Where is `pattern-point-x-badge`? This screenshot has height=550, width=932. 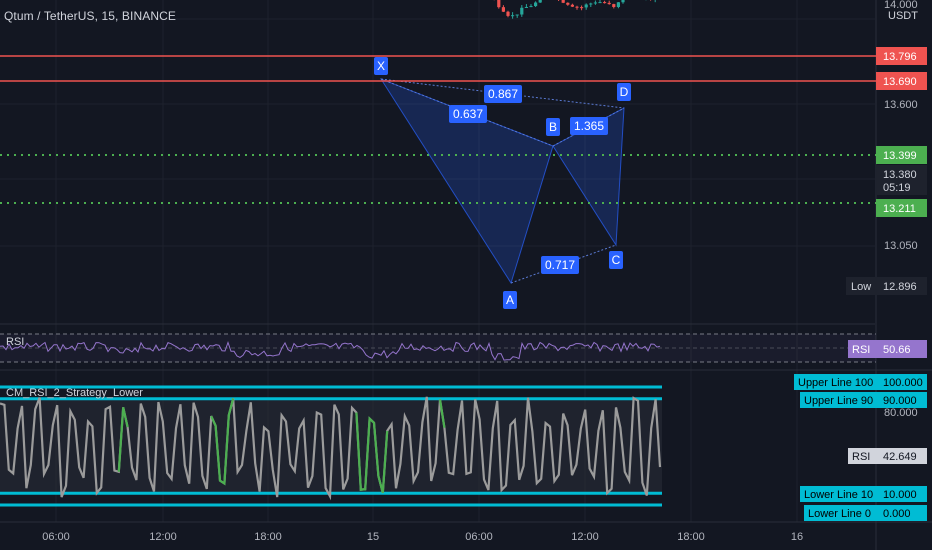 pattern-point-x-badge is located at coordinates (381, 66).